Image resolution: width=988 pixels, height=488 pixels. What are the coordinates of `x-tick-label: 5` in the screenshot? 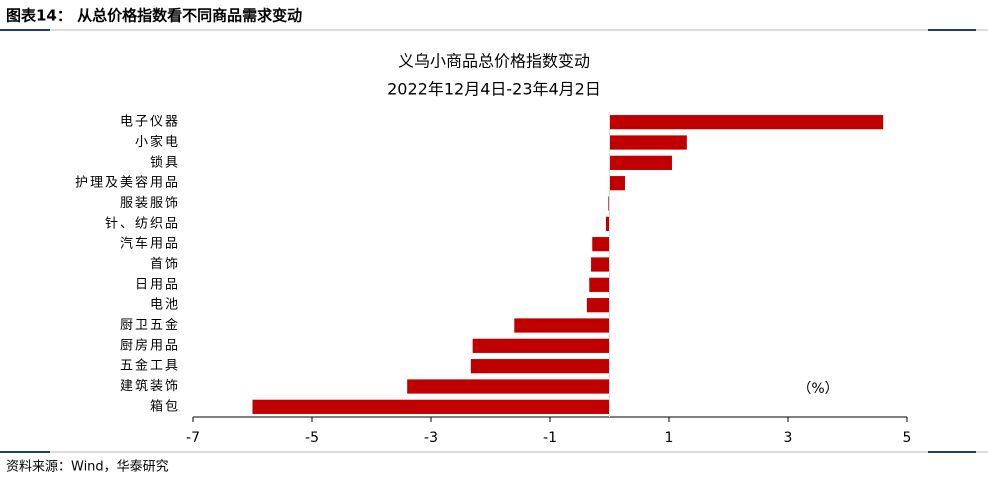 It's located at (907, 438).